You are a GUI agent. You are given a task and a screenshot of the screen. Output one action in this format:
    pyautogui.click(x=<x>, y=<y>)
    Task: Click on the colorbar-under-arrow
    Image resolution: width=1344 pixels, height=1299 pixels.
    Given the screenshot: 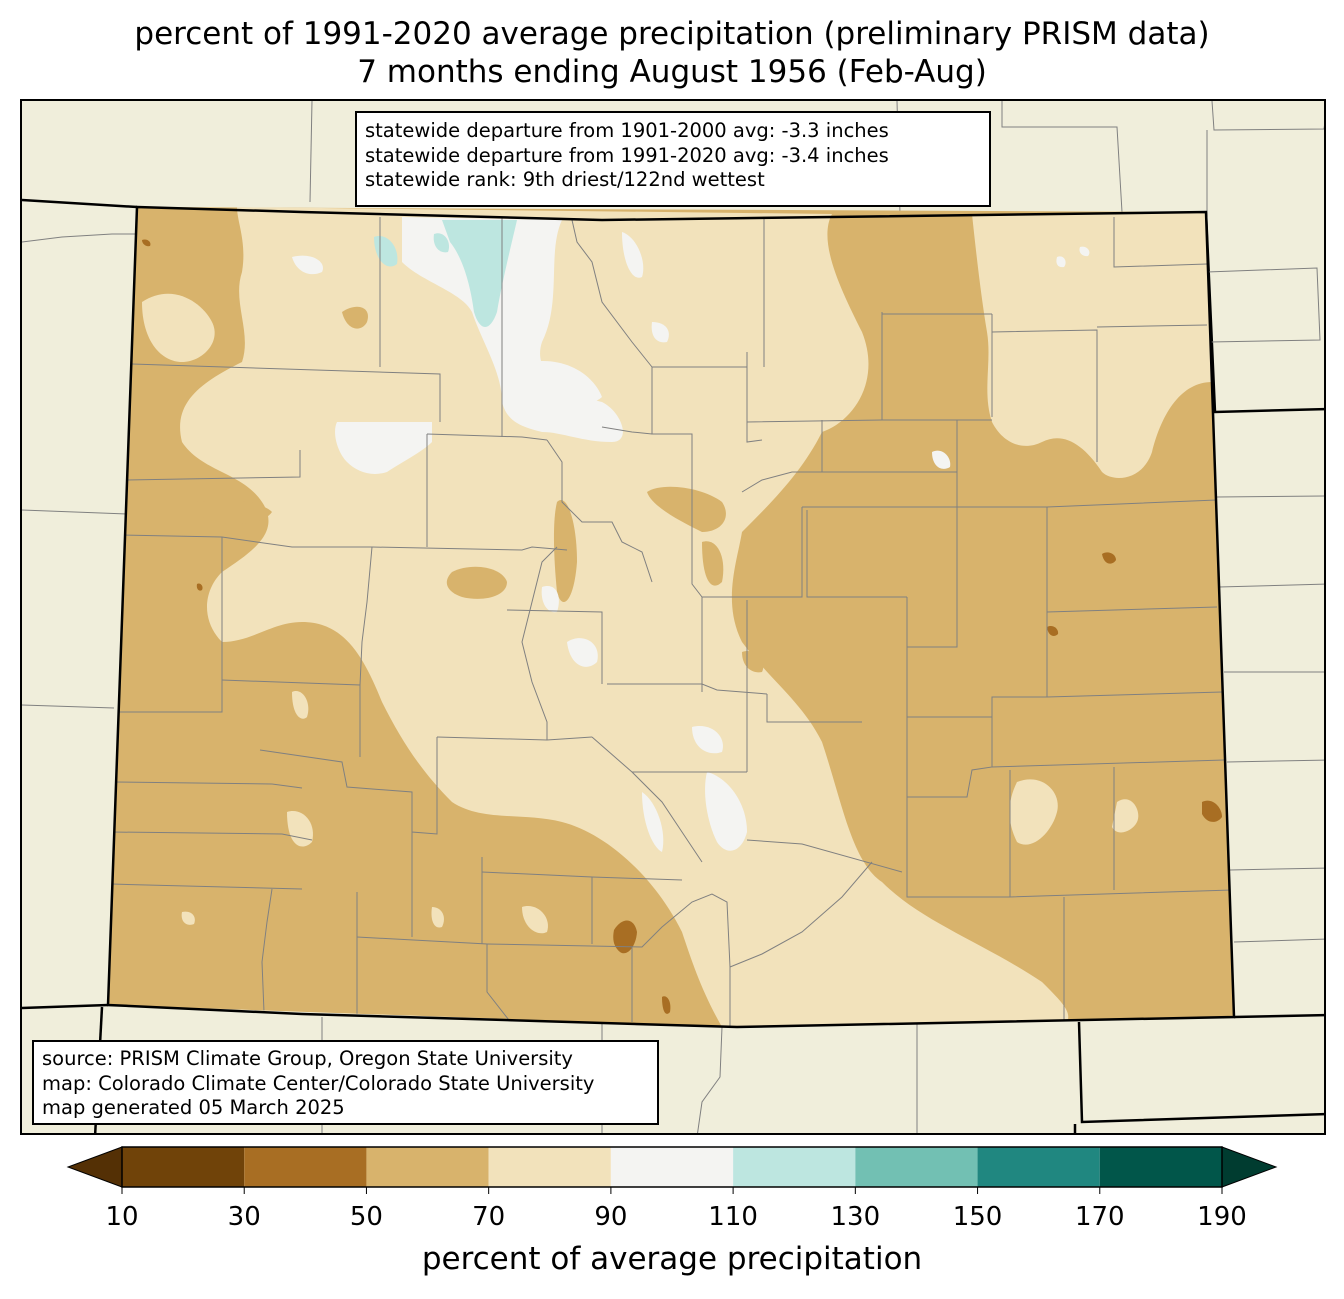 What is the action you would take?
    pyautogui.click(x=94, y=1167)
    